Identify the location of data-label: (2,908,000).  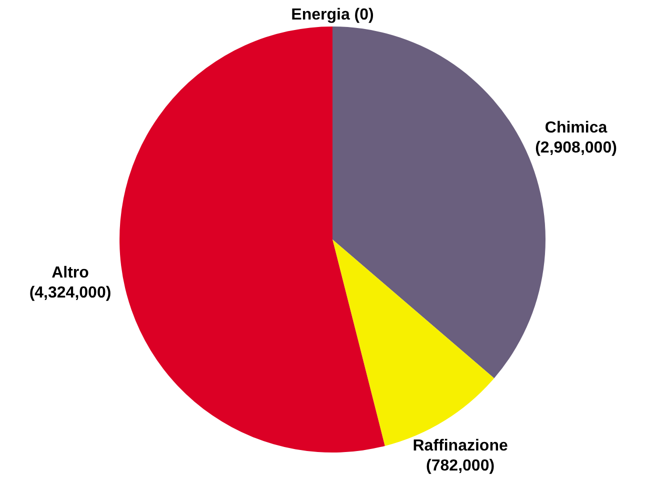
(576, 148).